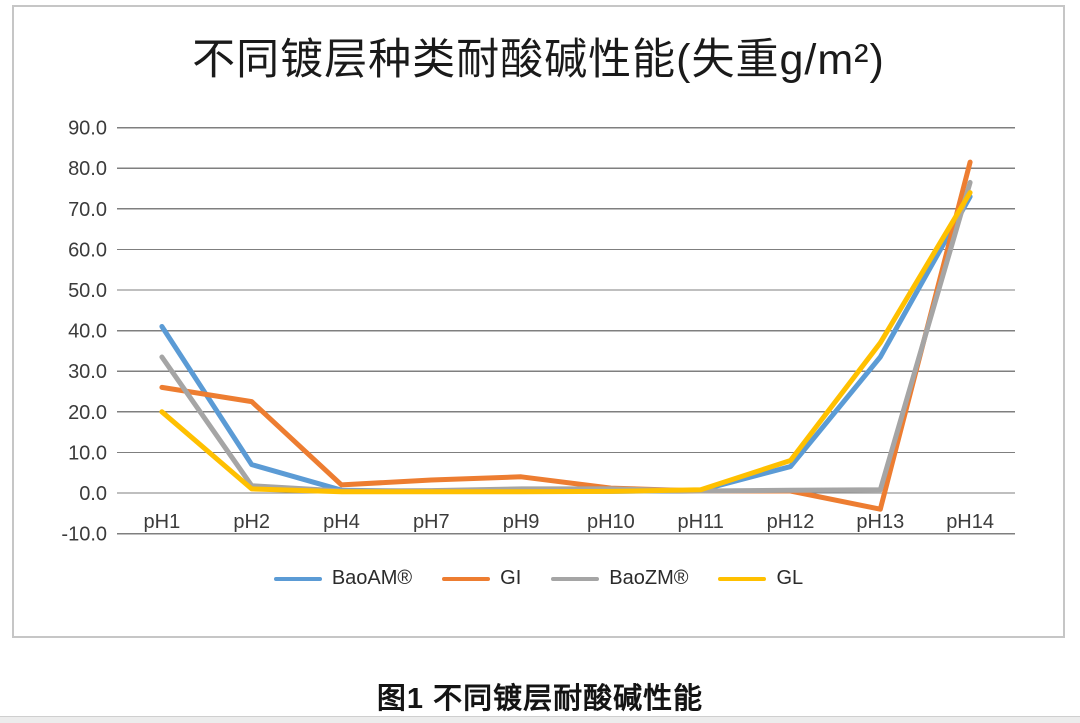 This screenshot has height=723, width=1080. I want to click on x-tick-label: pH4, so click(341, 522).